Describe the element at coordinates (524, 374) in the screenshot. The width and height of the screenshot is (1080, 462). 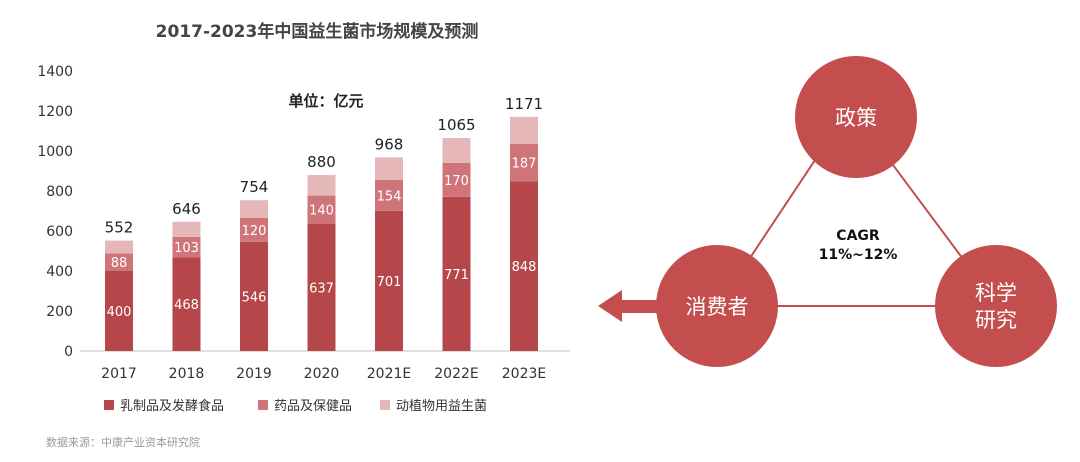
I see `x-tick-label: 2023E` at that location.